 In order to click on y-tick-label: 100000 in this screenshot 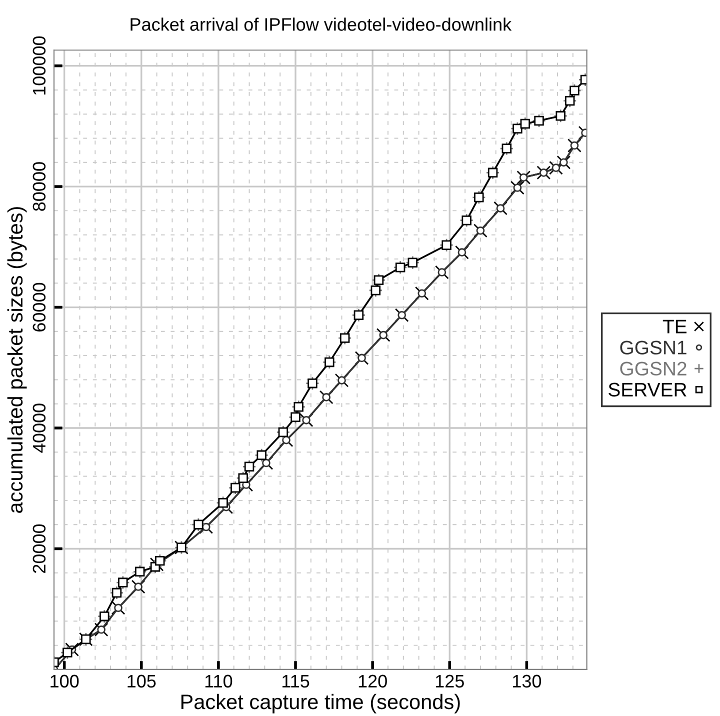, I will do `click(39, 65)`.